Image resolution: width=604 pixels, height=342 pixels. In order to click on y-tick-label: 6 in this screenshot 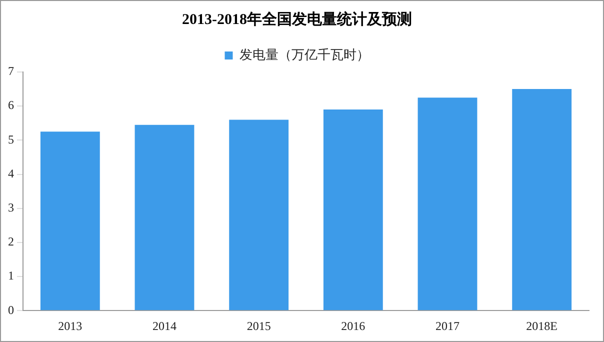, I will do `click(11, 105)`.